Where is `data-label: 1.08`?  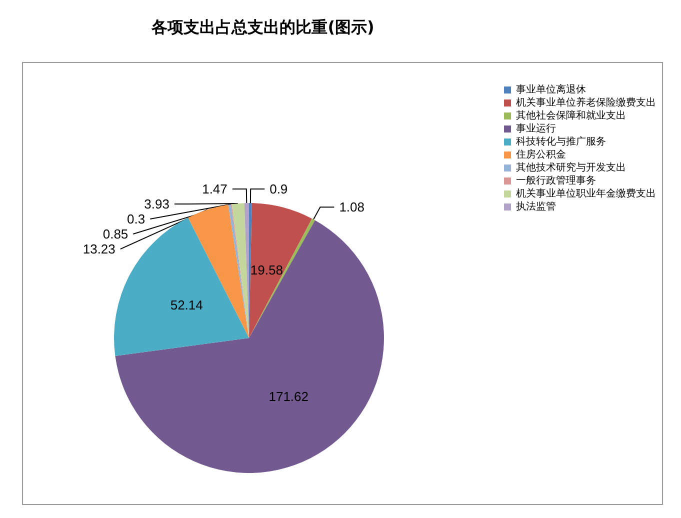
data-label: 1.08 is located at coordinates (352, 207).